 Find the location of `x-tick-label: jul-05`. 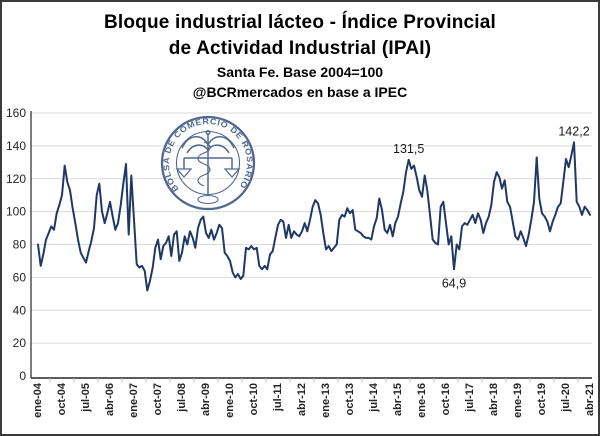

x-tick-label: jul-05 is located at coordinates (86, 398).